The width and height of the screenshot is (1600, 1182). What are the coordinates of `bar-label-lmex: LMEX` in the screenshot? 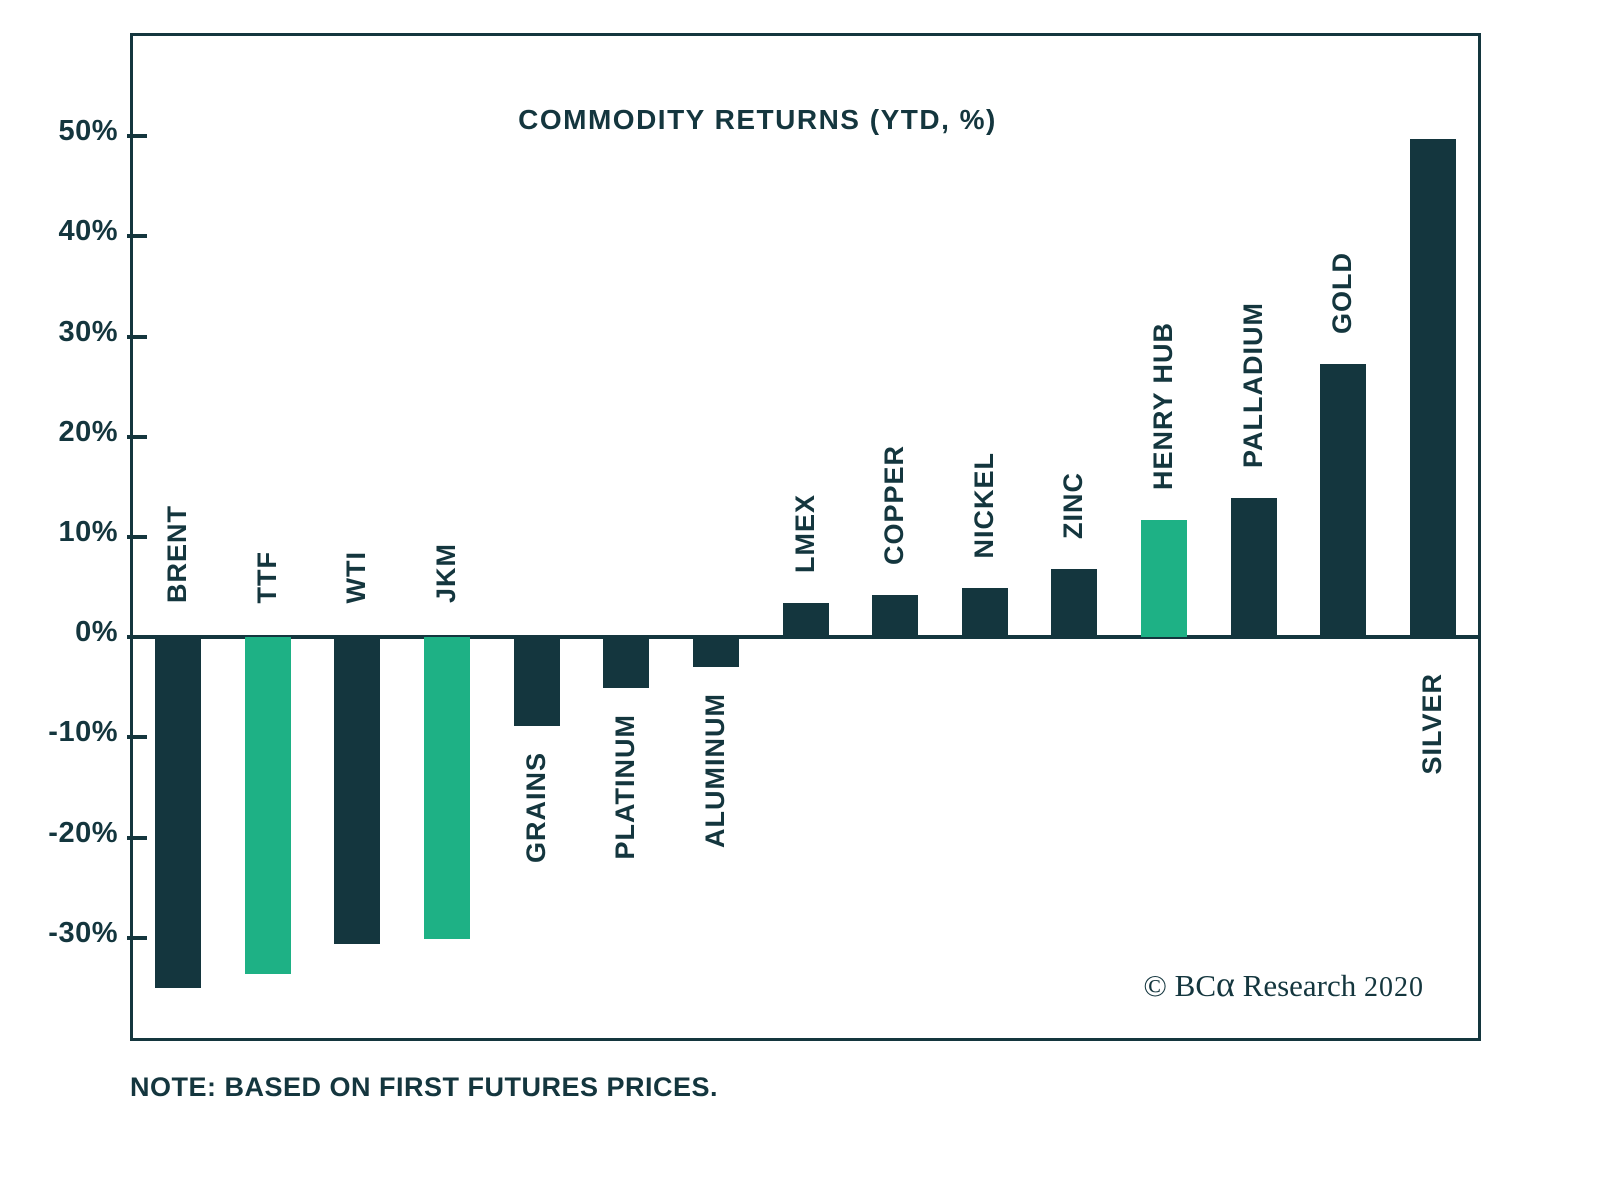 It's located at (804, 534).